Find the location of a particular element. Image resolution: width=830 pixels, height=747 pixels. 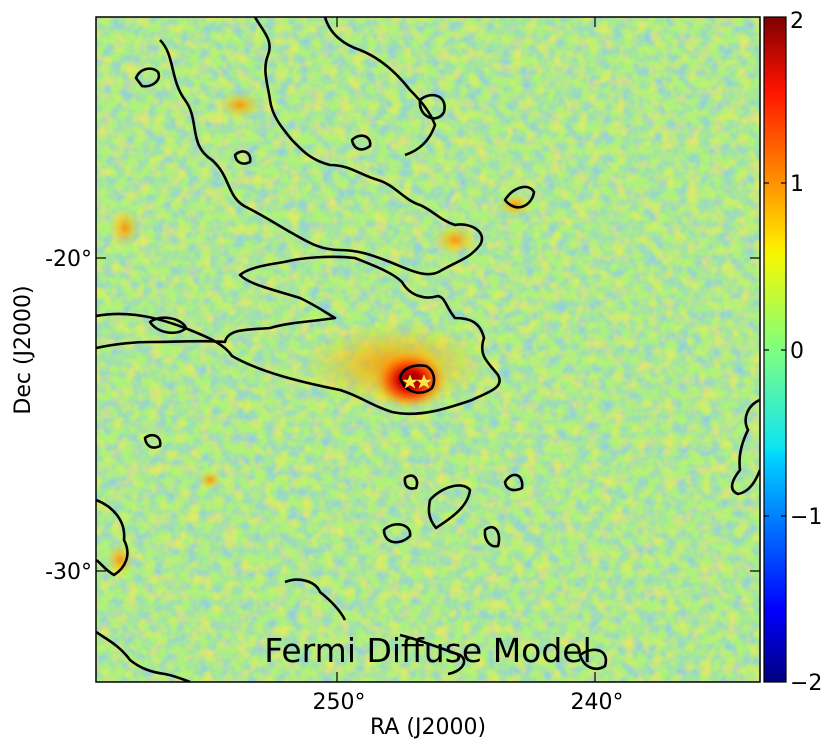

y-tick-label: -30° is located at coordinates (68, 572).